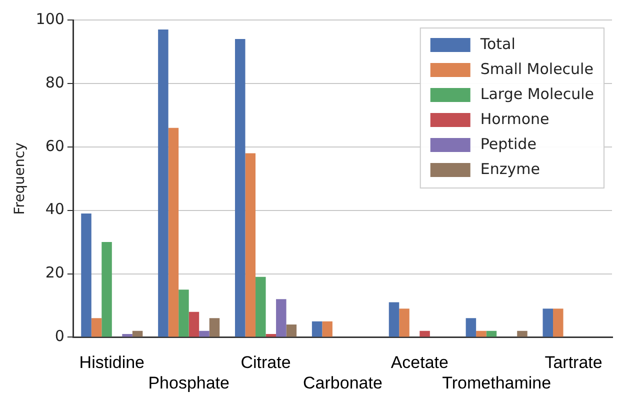 Image resolution: width=626 pixels, height=400 pixels. Describe the element at coordinates (189, 382) in the screenshot. I see `x-tick-label: Phosphate` at that location.